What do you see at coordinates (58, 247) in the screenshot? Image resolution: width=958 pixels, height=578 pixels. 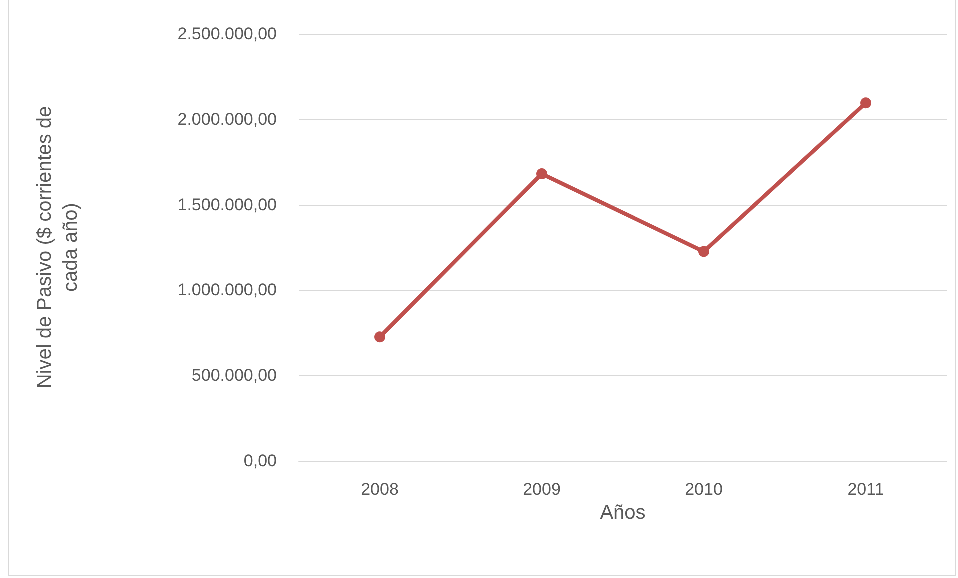 I see `y-axis-title: Nivel de Pasivo ($ corrientes de cada año)` at bounding box center [58, 247].